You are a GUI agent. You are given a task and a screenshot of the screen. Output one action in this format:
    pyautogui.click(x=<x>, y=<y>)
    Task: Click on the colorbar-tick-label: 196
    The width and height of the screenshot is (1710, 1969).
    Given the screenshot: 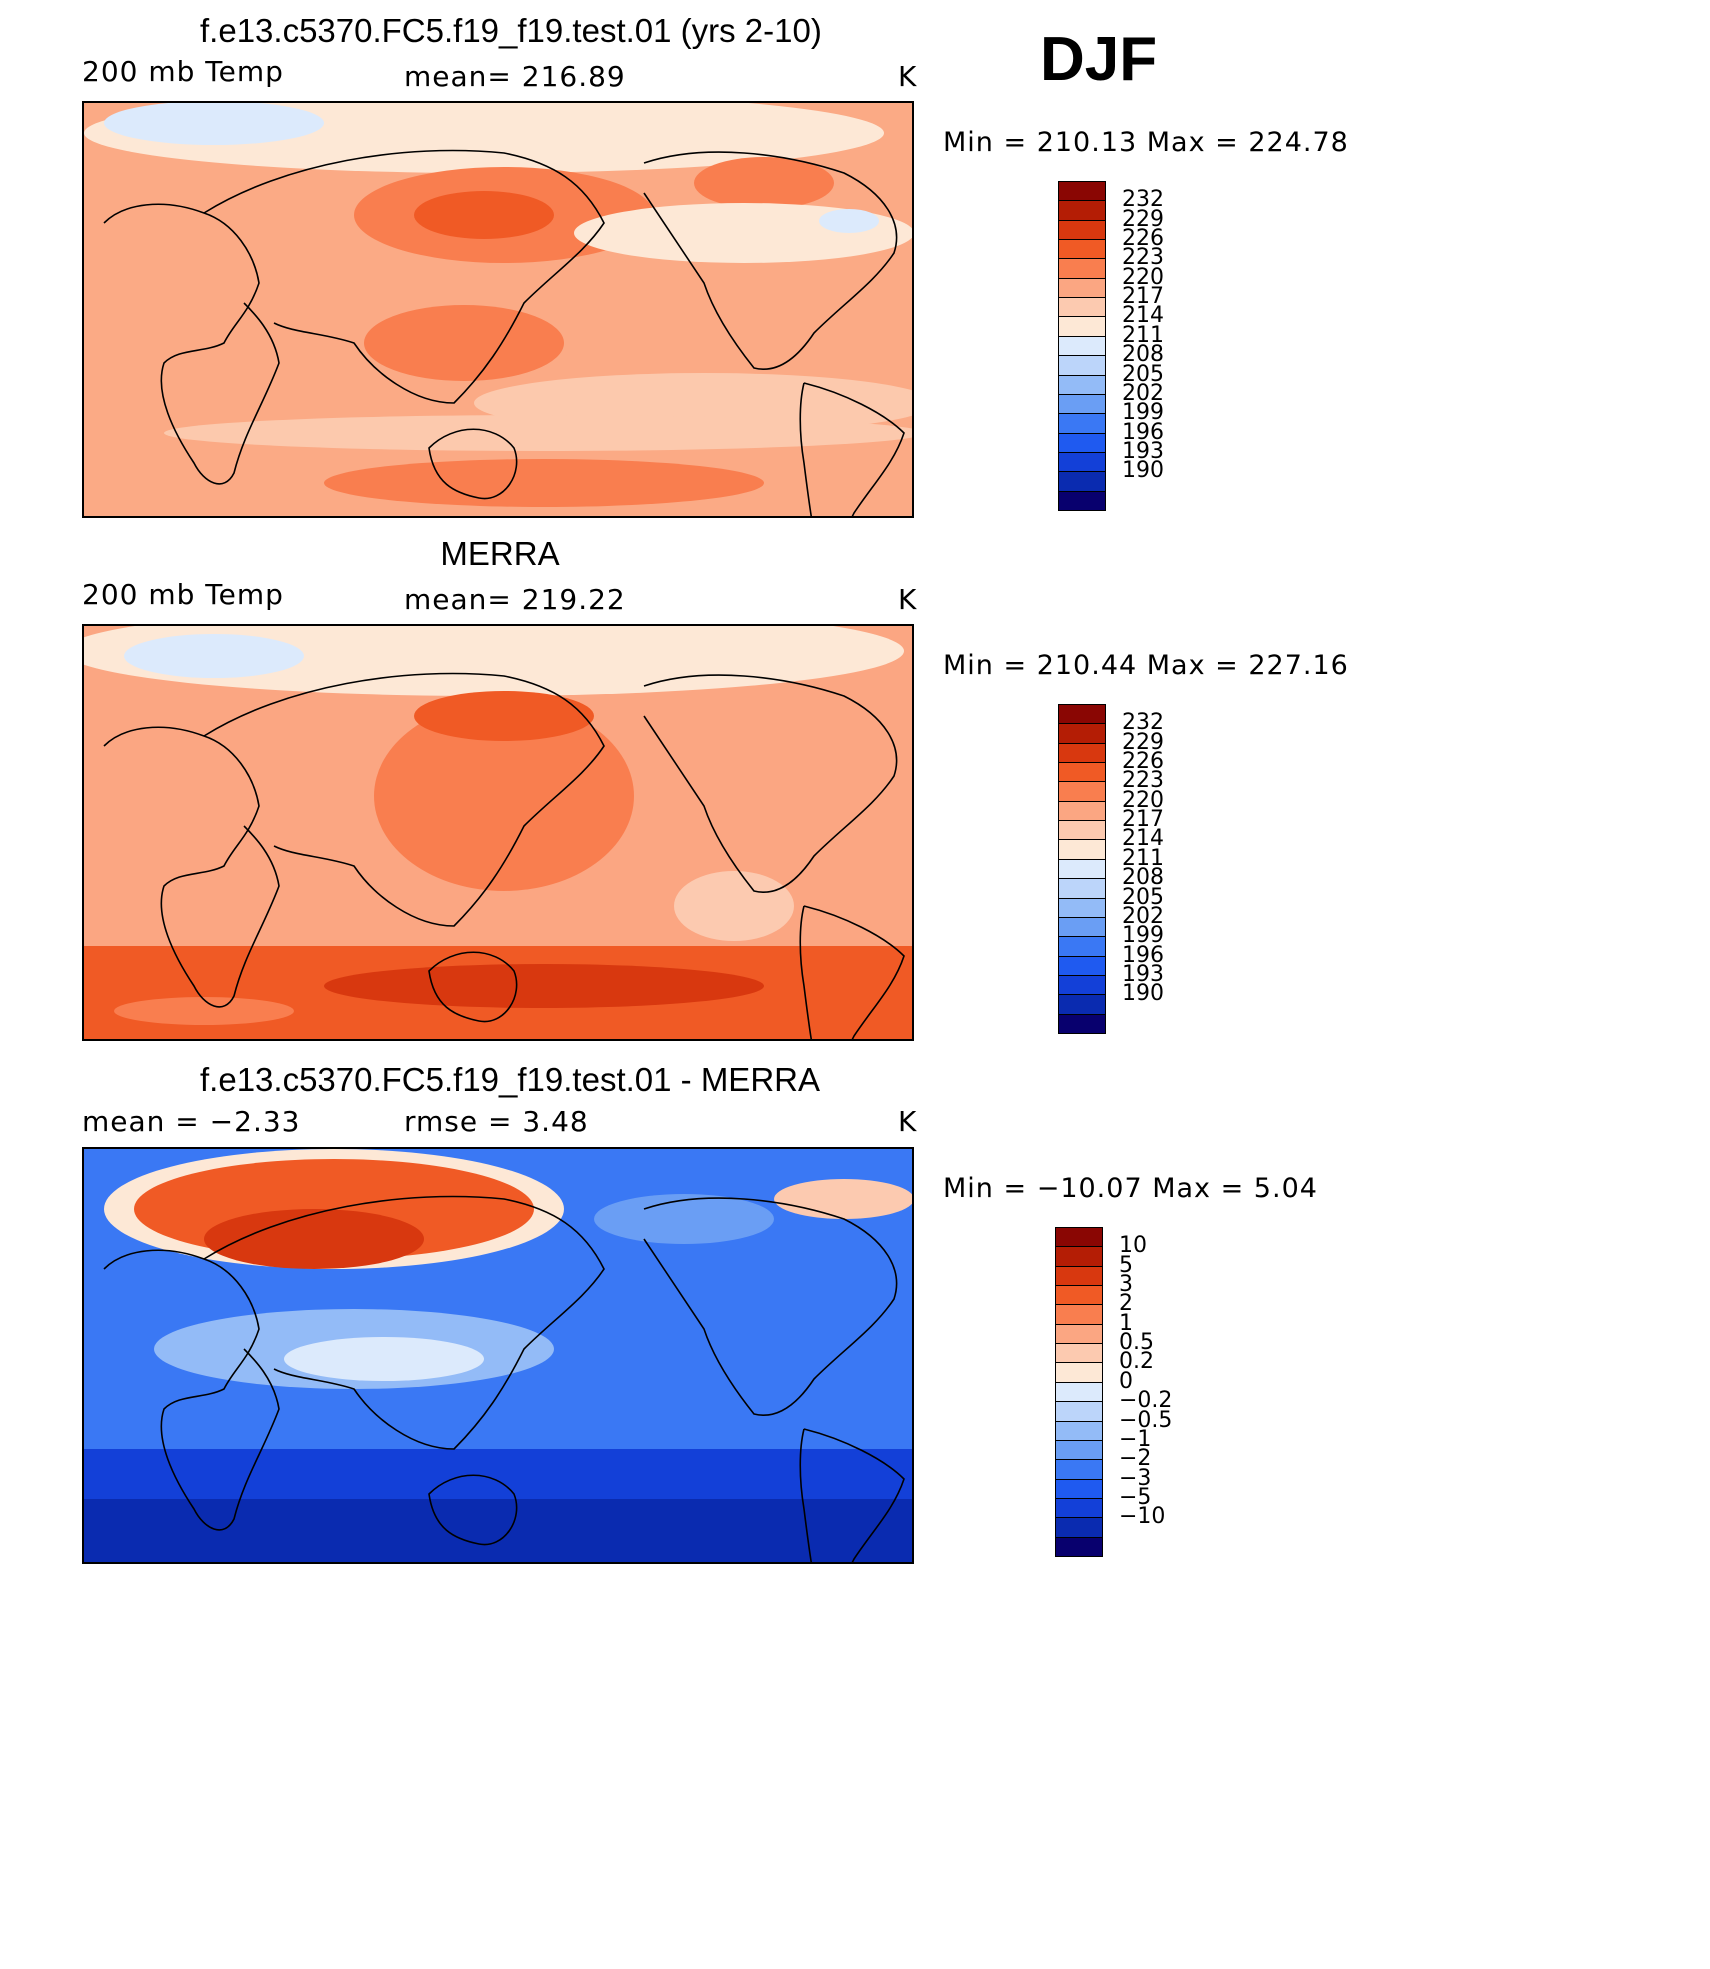 What is the action you would take?
    pyautogui.click(x=1143, y=955)
    